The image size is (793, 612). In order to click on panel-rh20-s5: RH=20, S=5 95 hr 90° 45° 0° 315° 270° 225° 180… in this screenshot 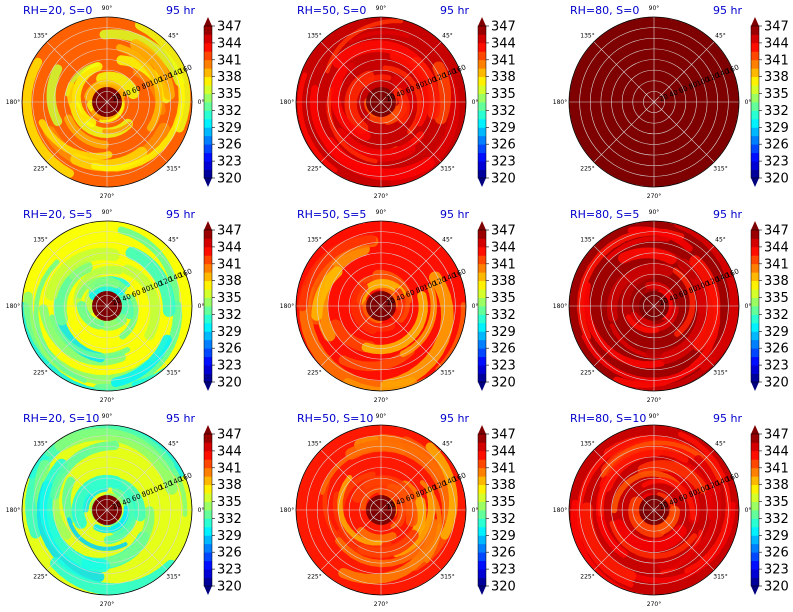, I will do `click(132, 306)`.